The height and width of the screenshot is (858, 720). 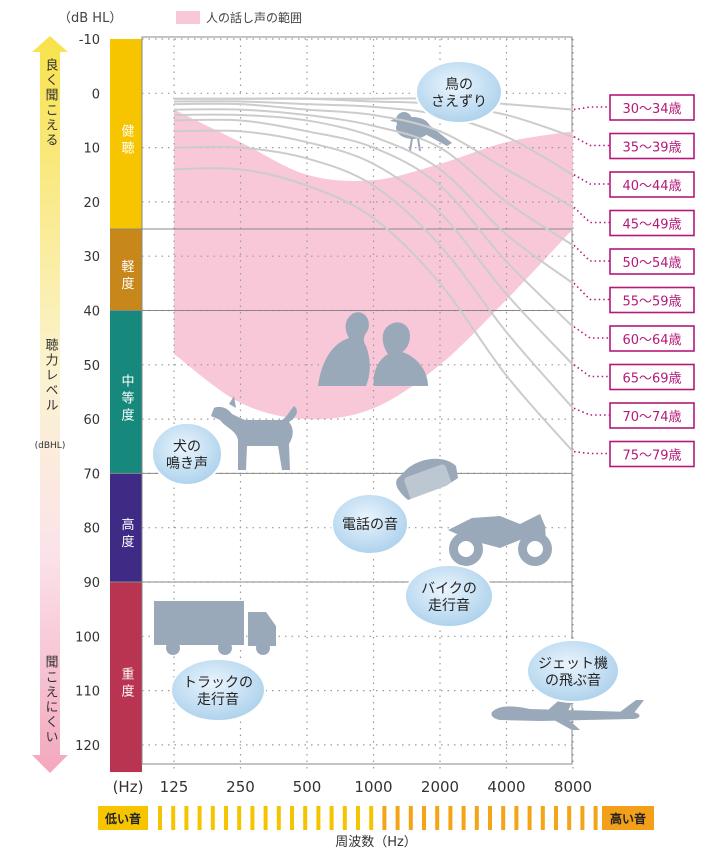 What do you see at coordinates (91, 366) in the screenshot?
I see `y-tick-label: 50` at bounding box center [91, 366].